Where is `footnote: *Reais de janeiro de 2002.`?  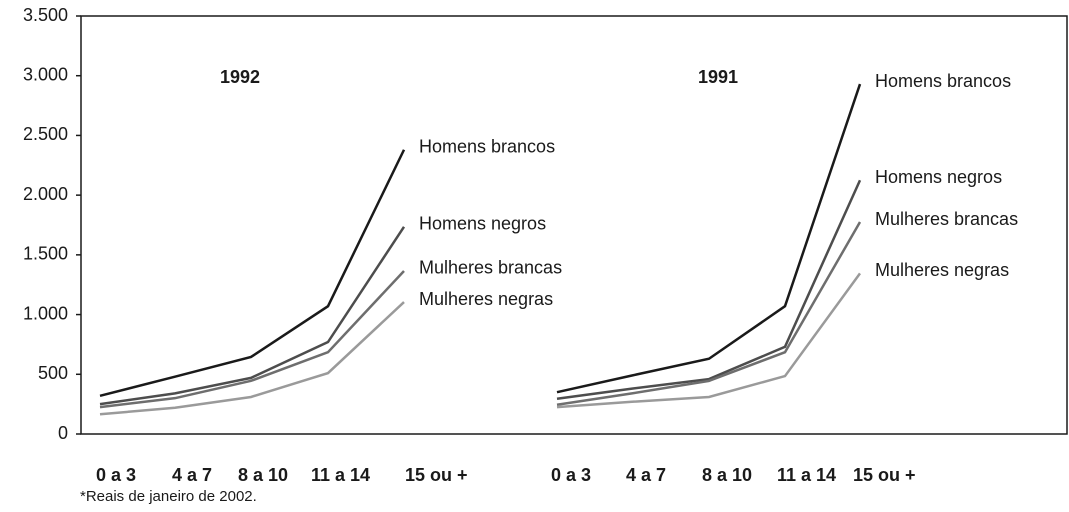
footnote: *Reais de janeiro de 2002. is located at coordinates (168, 496).